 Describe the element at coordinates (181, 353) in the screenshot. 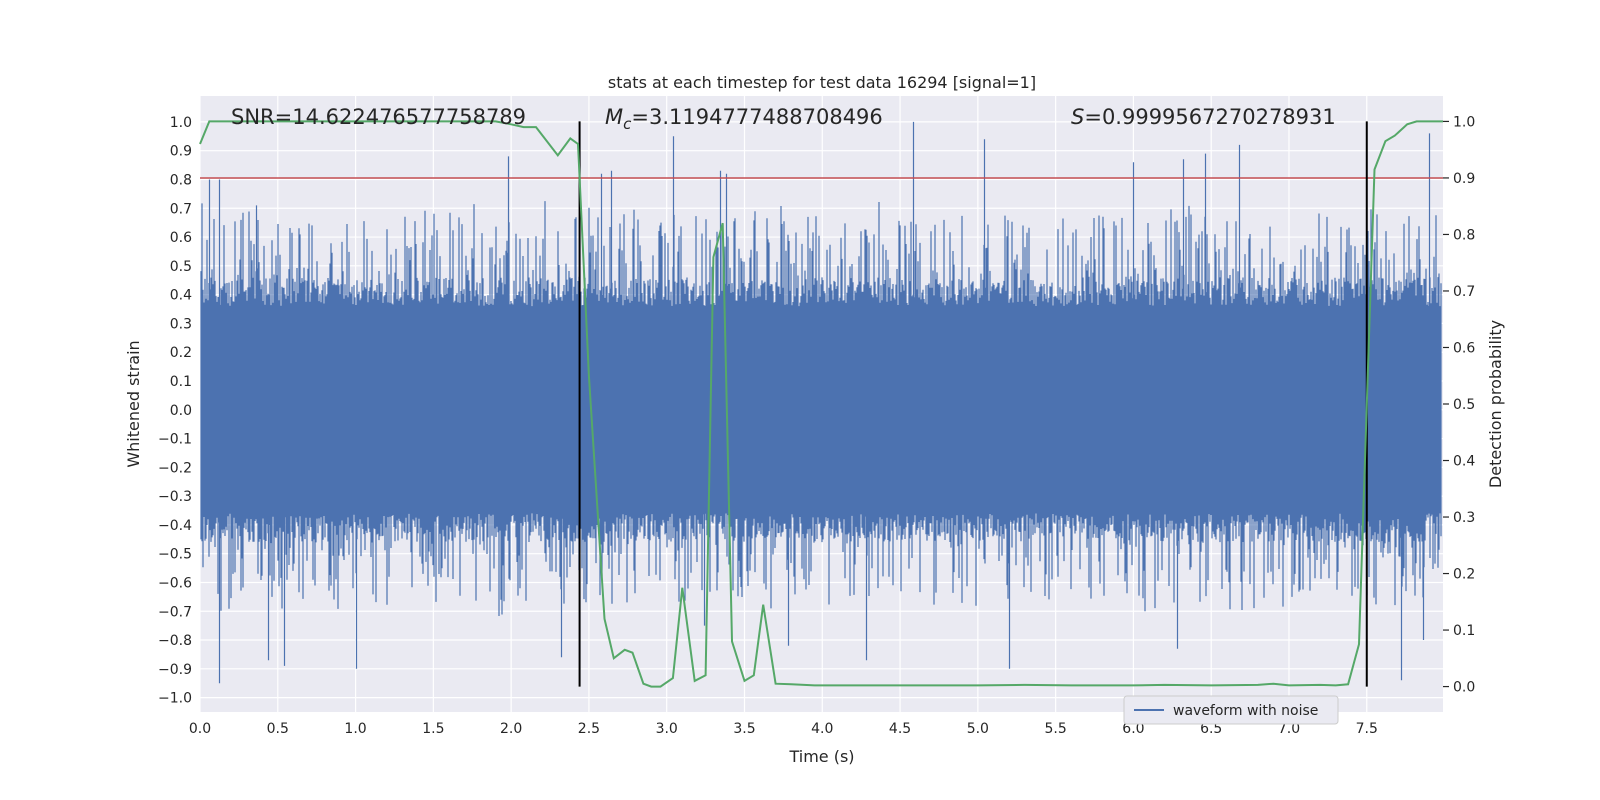

I see `y-tick-label: 0.2` at that location.